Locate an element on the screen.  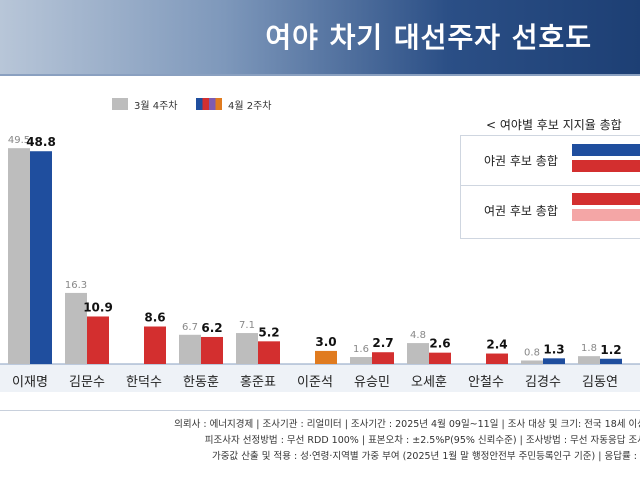
category-label-9: 김경수 is located at coordinates (543, 382).